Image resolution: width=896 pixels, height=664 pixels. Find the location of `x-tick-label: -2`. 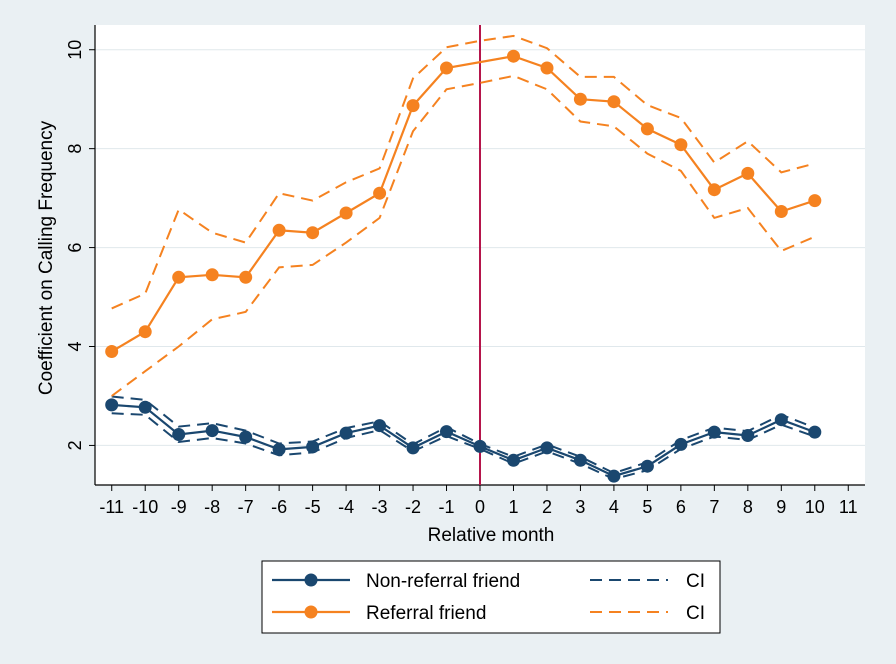

x-tick-label: -2 is located at coordinates (413, 507).